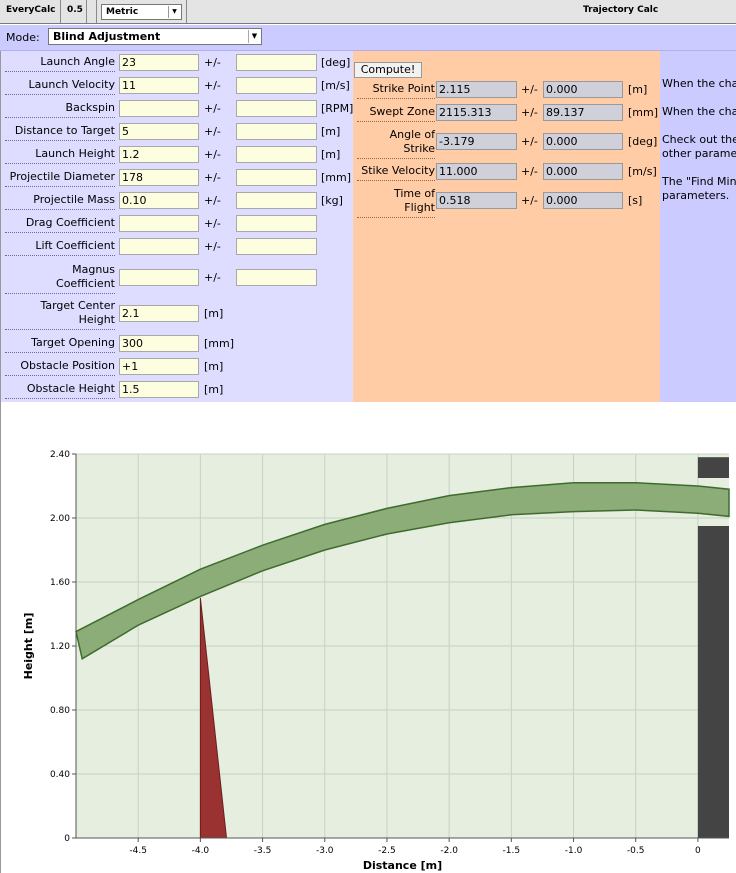  Describe the element at coordinates (638, 89) in the screenshot. I see `strike-point-unit: [m]` at that location.